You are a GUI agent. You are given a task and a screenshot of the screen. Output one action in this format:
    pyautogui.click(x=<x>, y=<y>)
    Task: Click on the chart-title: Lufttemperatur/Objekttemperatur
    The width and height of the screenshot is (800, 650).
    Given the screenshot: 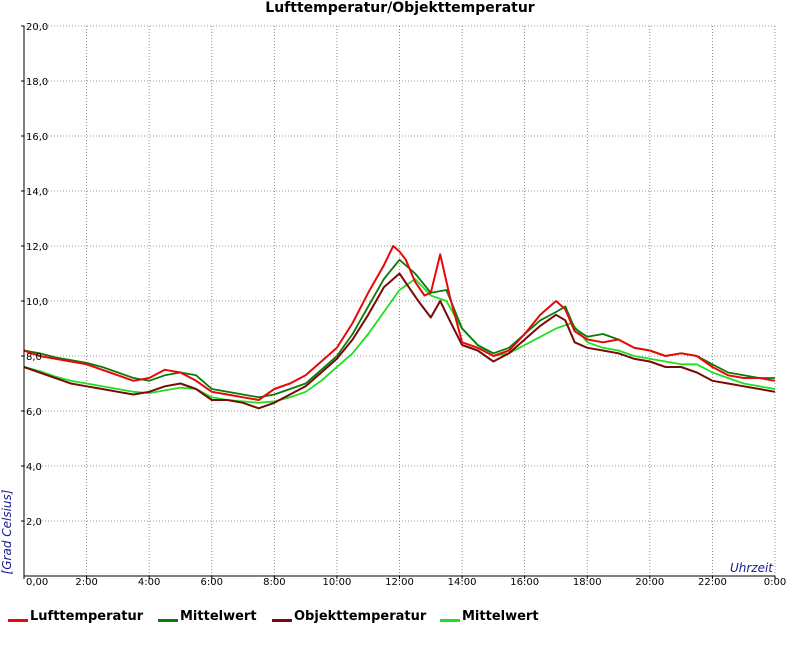 What is the action you would take?
    pyautogui.click(x=400, y=8)
    